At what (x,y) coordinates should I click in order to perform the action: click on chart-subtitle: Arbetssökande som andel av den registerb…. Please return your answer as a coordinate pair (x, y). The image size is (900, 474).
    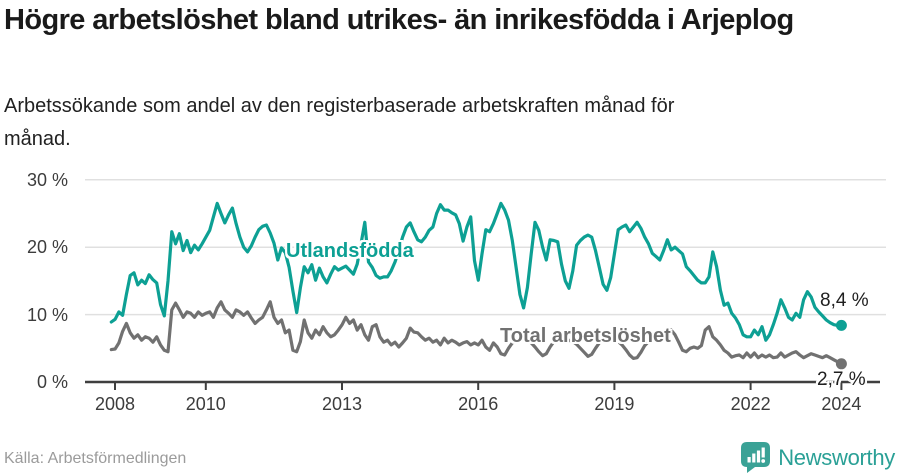
    Looking at the image, I should click on (339, 122).